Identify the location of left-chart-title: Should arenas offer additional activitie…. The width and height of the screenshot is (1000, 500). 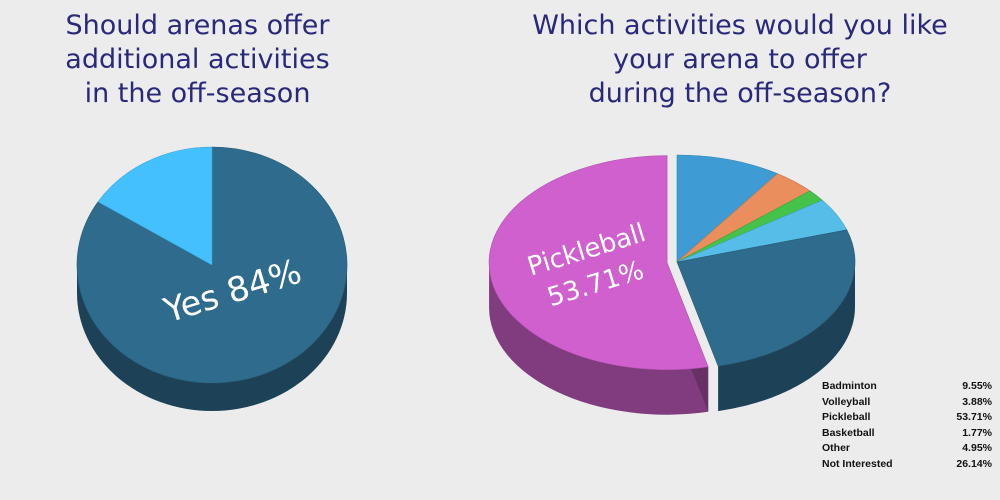
(197, 59).